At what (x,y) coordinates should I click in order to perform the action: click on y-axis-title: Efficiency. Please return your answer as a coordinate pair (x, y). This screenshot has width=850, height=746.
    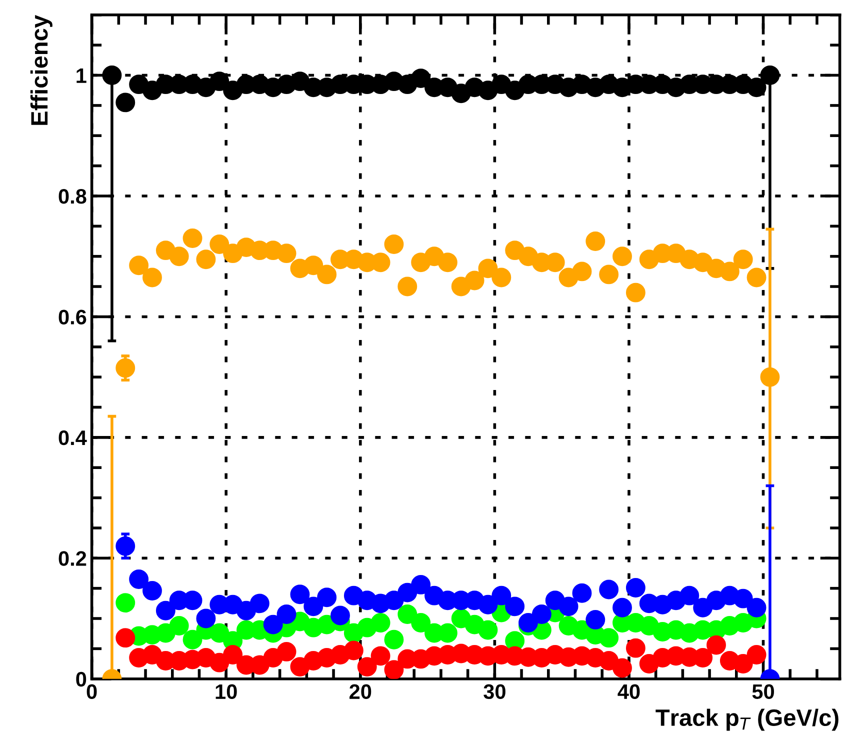
    Looking at the image, I should click on (41, 70).